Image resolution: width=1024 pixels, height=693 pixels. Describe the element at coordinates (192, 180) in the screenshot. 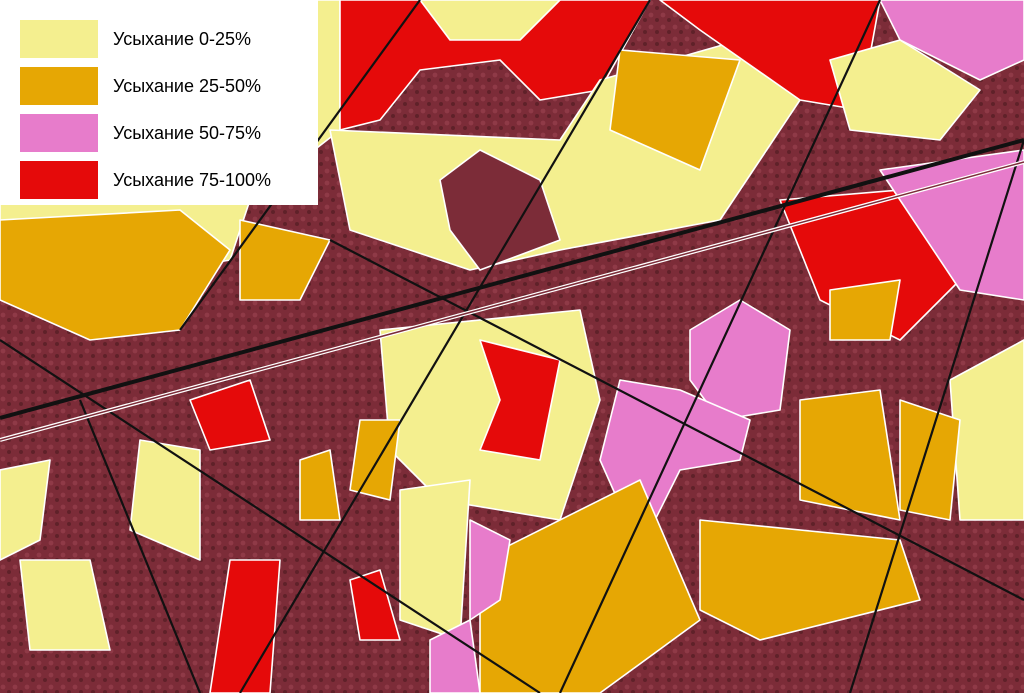

I see `legend-label: Усыхание 75-100%` at that location.